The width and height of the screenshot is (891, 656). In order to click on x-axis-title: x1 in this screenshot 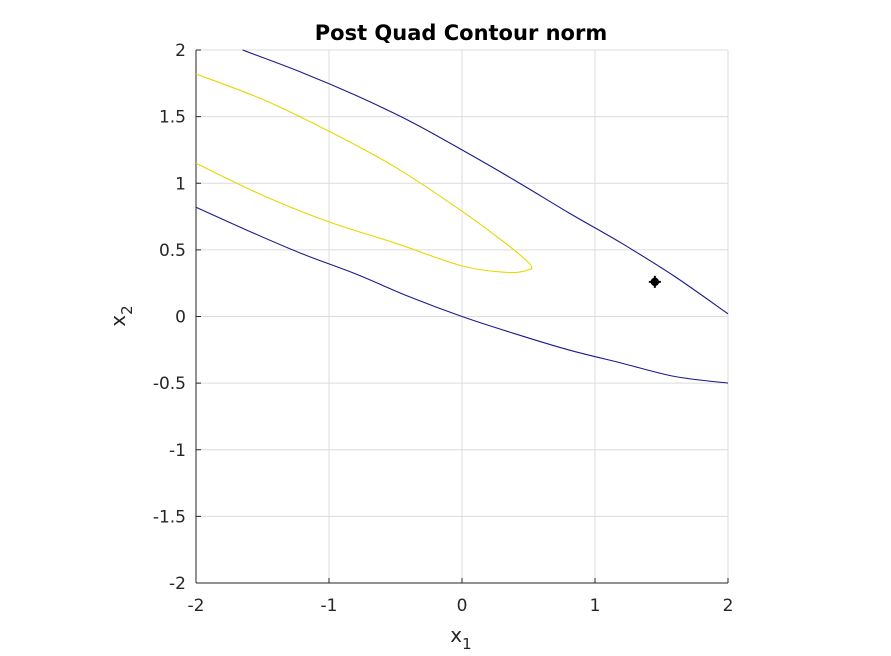, I will do `click(460, 638)`.